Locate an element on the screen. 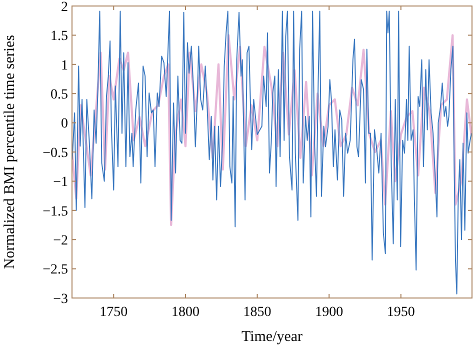 This screenshot has width=474, height=347. y-tick-label: 0 is located at coordinates (64, 124).